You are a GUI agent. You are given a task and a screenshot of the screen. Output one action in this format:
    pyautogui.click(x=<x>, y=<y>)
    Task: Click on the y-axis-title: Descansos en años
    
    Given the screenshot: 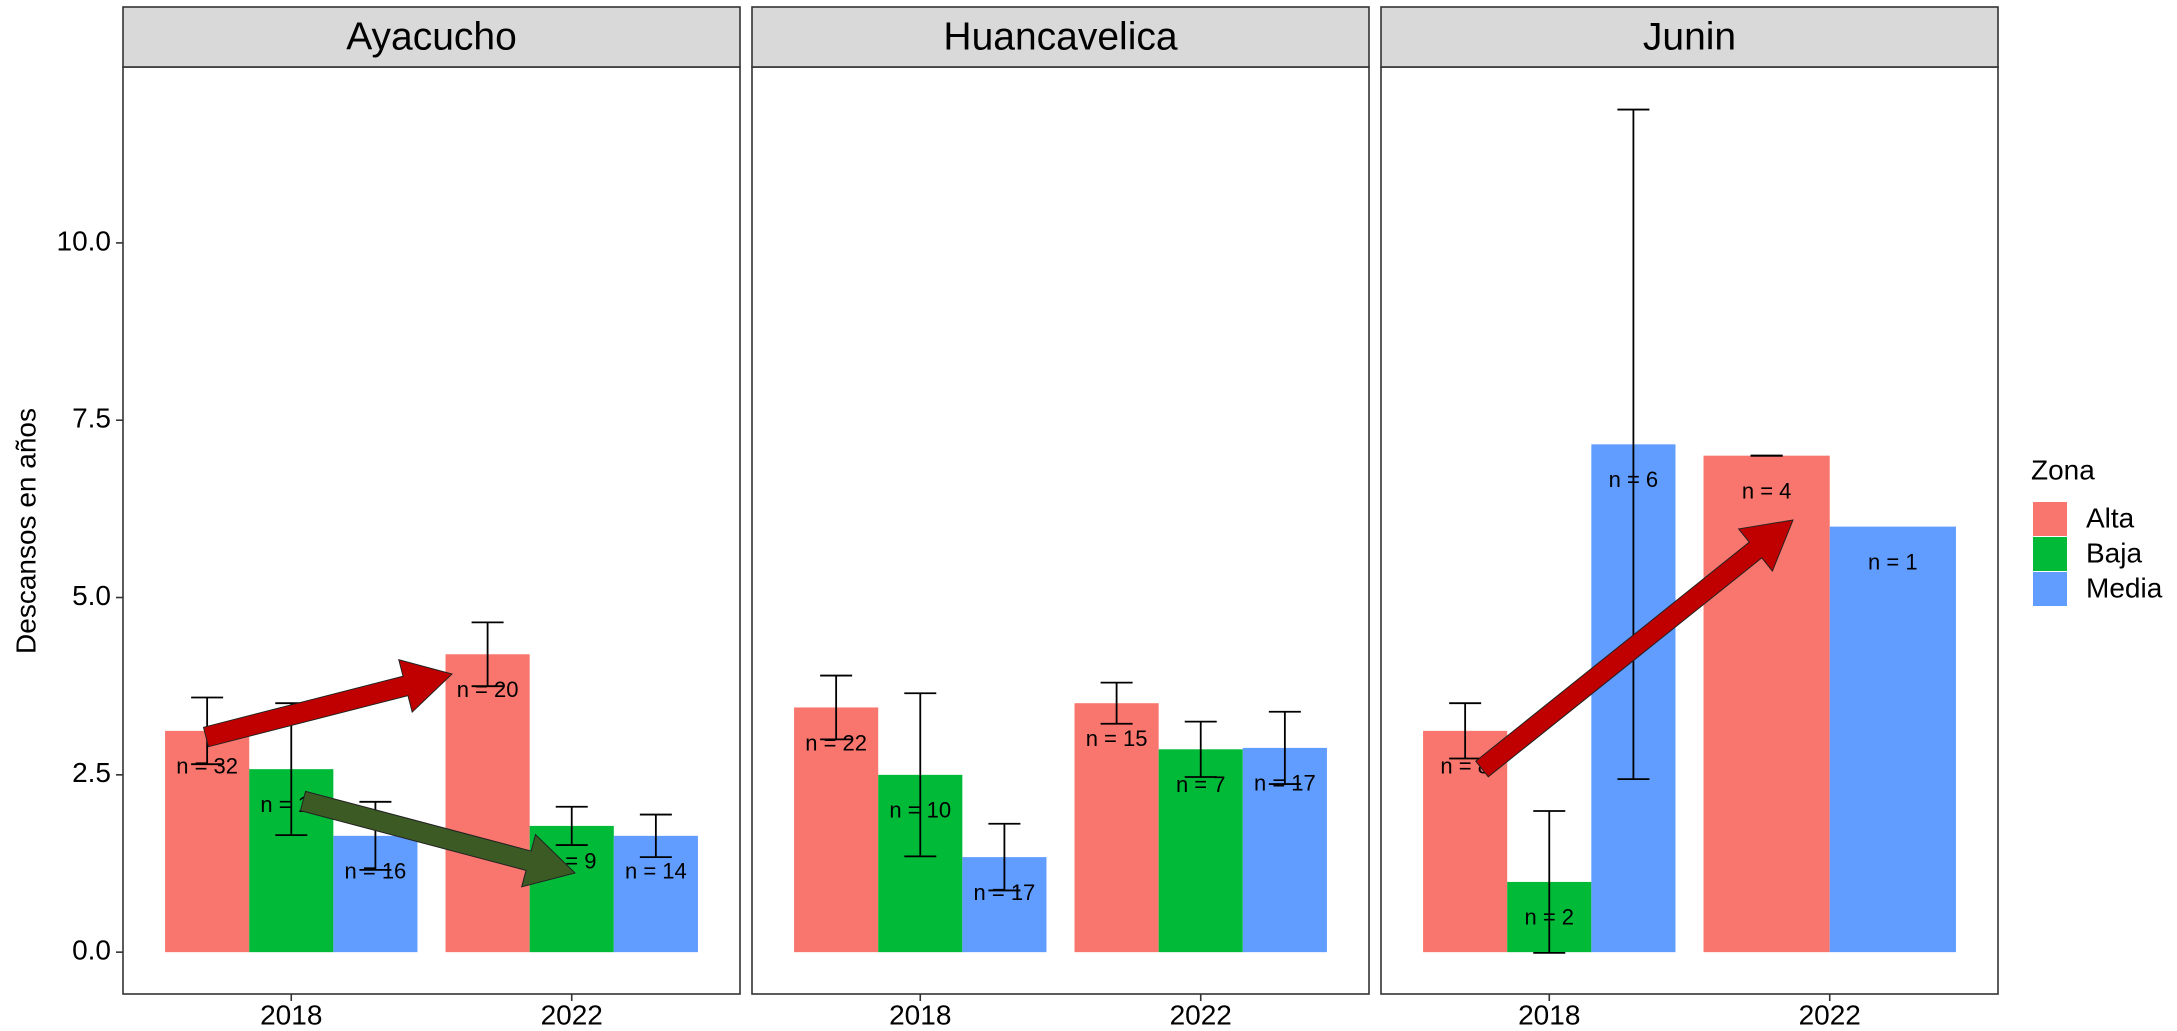 What is the action you would take?
    pyautogui.click(x=25, y=531)
    